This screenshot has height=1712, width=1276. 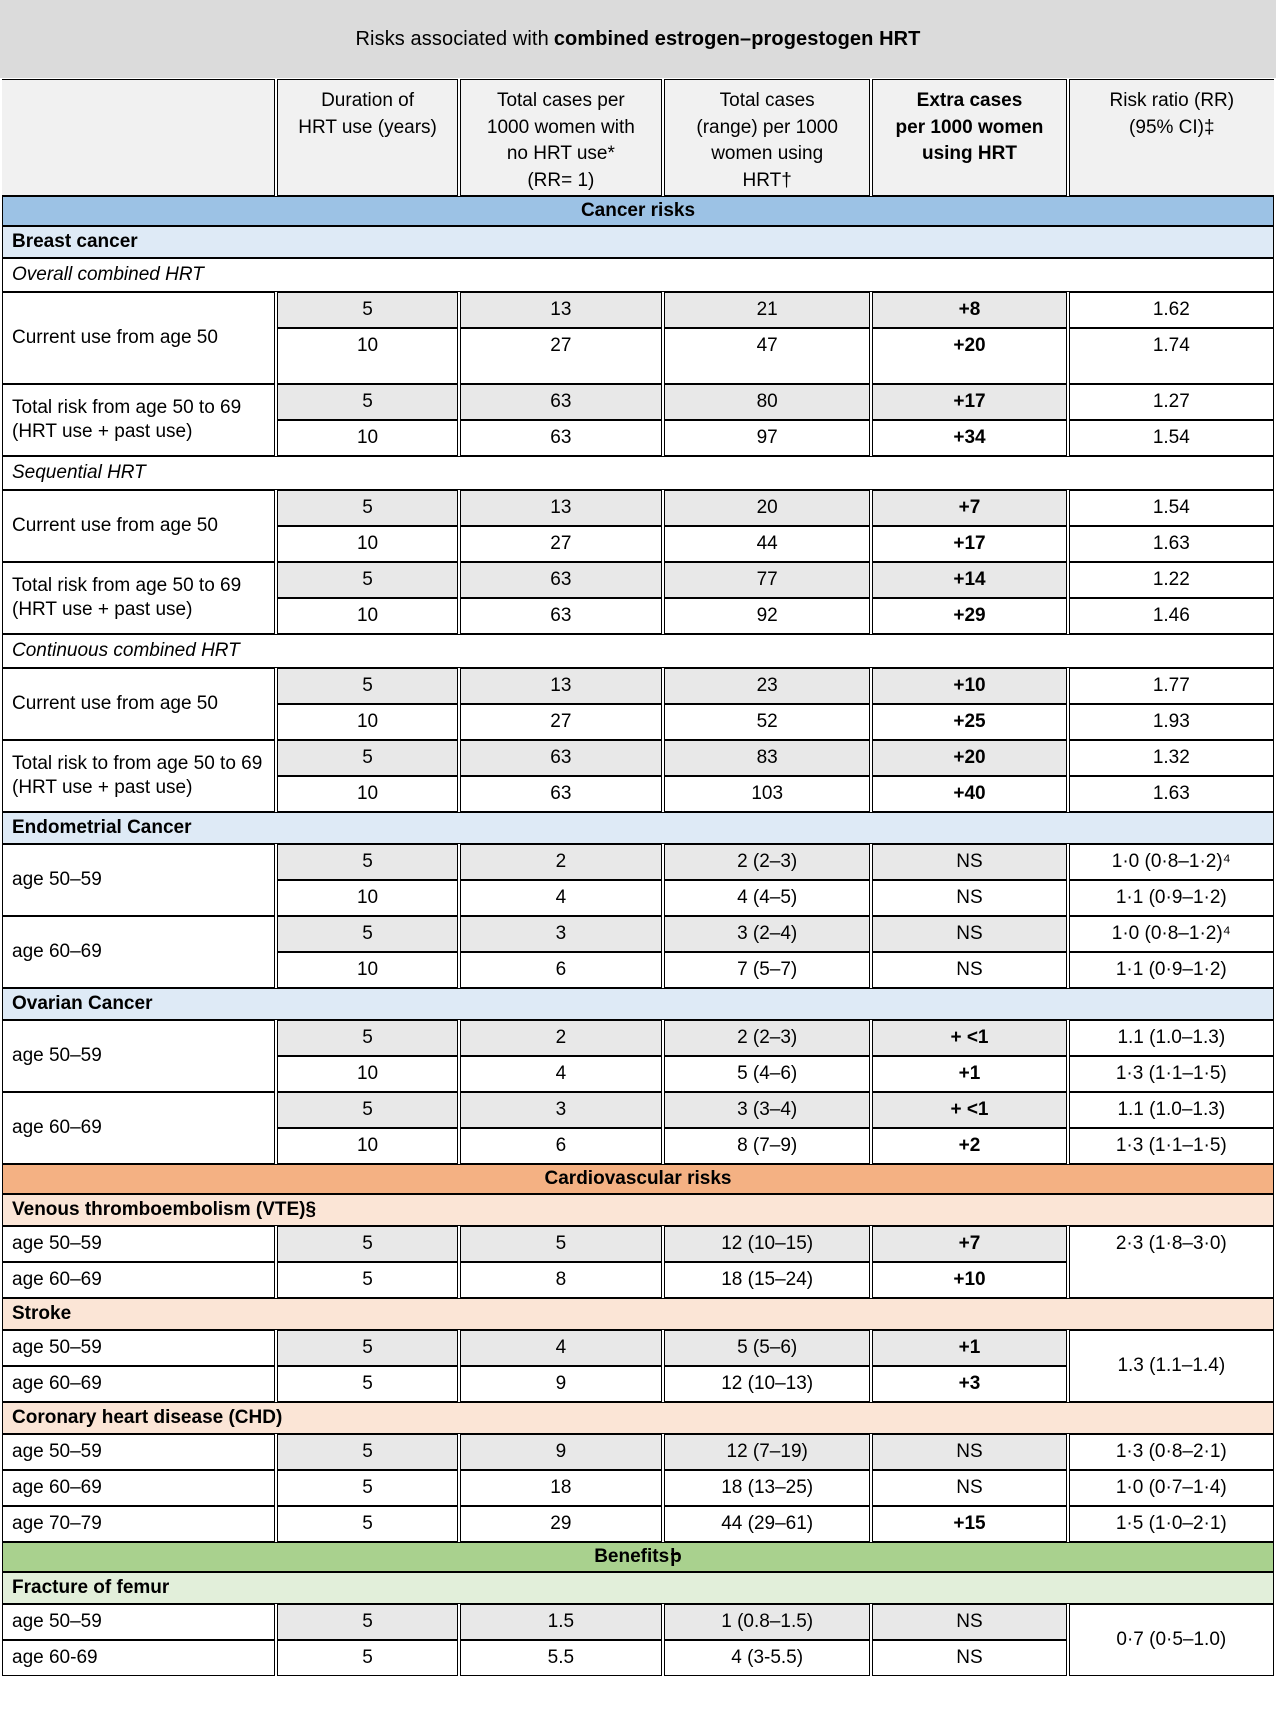 What do you see at coordinates (561, 934) in the screenshot?
I see `baseline-cases-cell: 3` at bounding box center [561, 934].